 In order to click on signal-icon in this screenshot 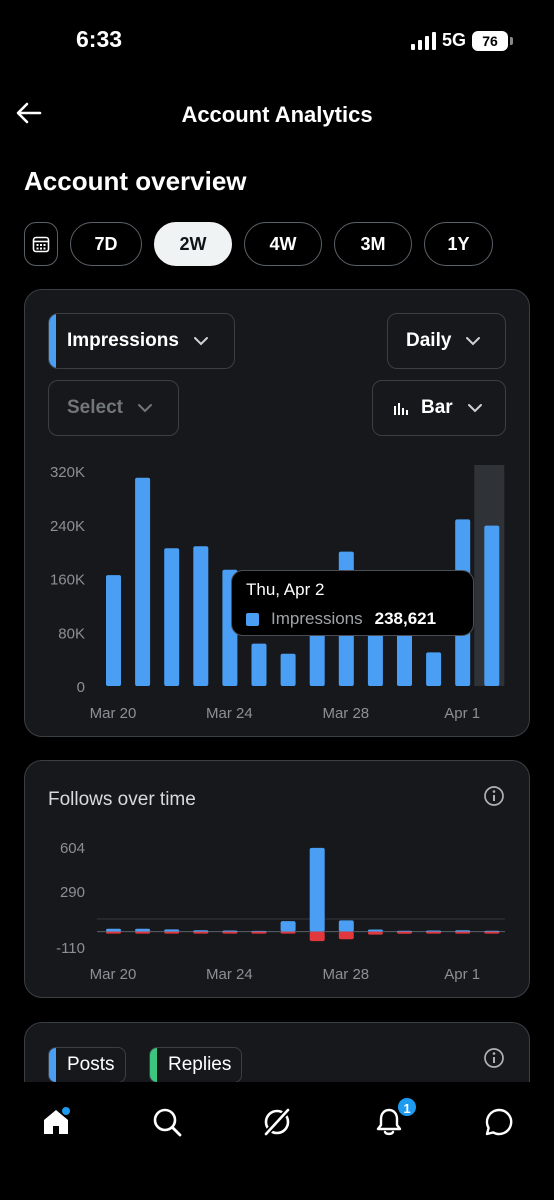, I will do `click(423, 40)`.